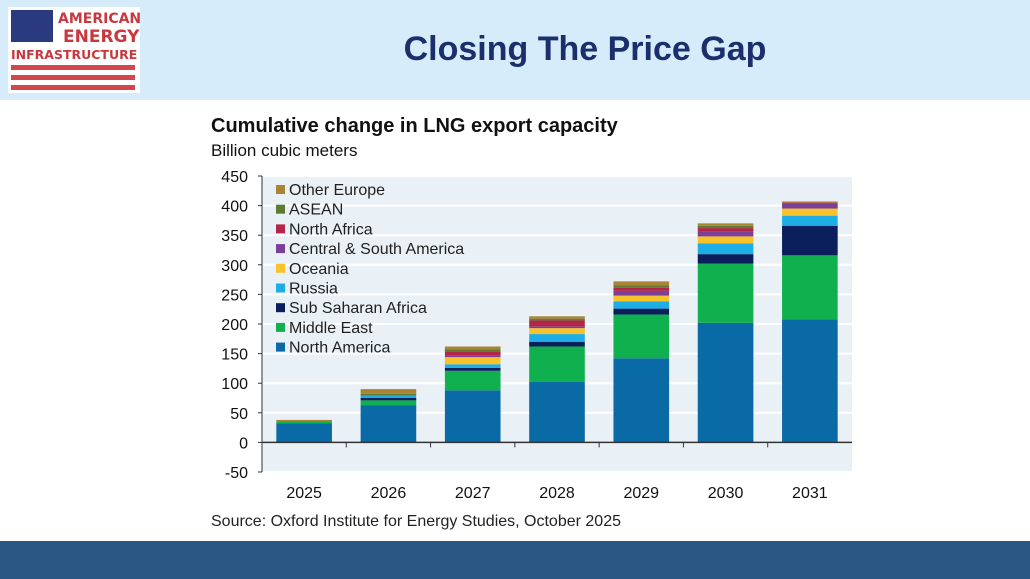  Describe the element at coordinates (74, 50) in the screenshot. I see `american-energy-infrastructure-logo: AMERICAN ENERGY INFRASTRUCTURE` at that location.